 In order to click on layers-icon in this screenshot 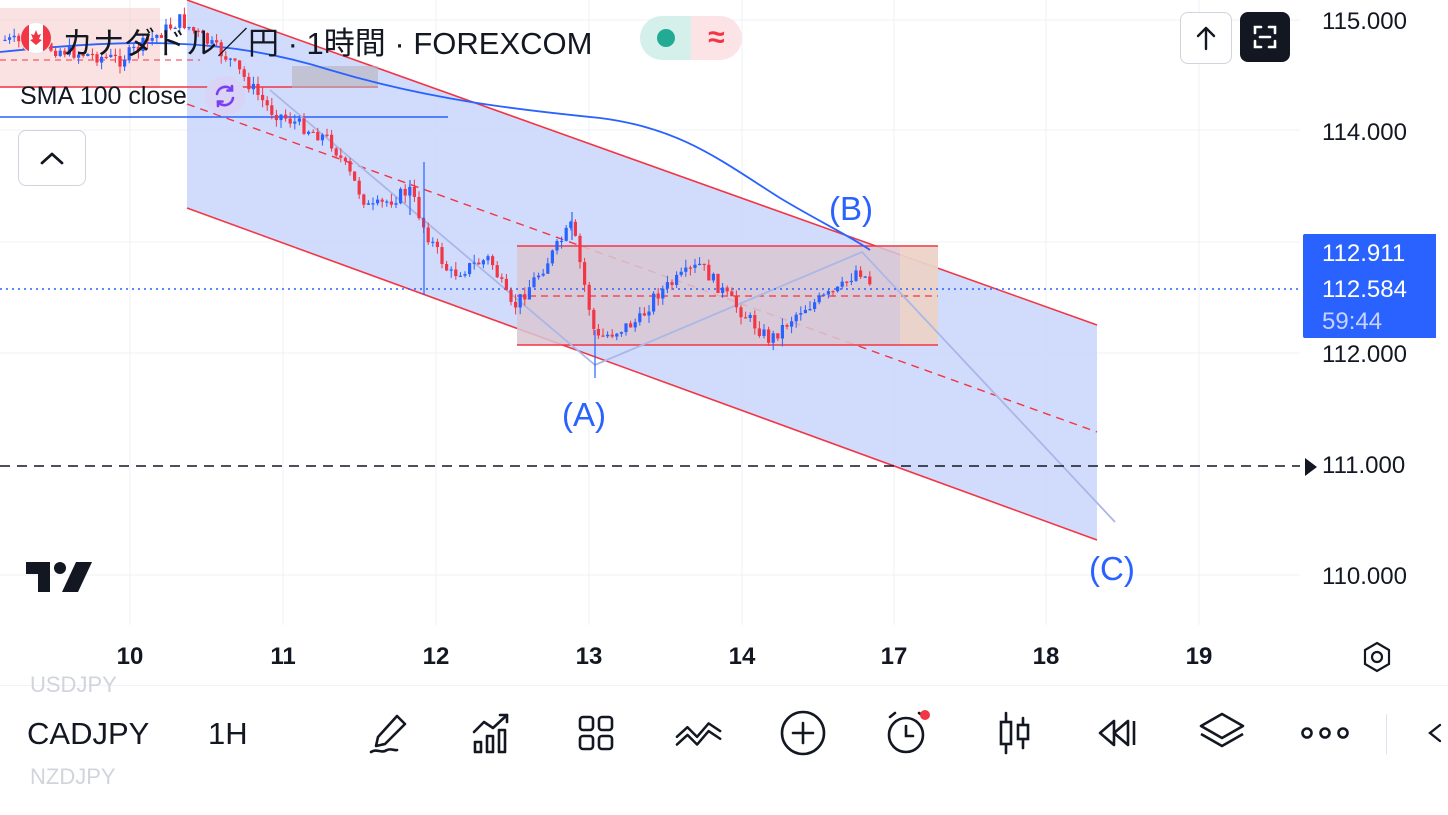, I will do `click(1222, 733)`.